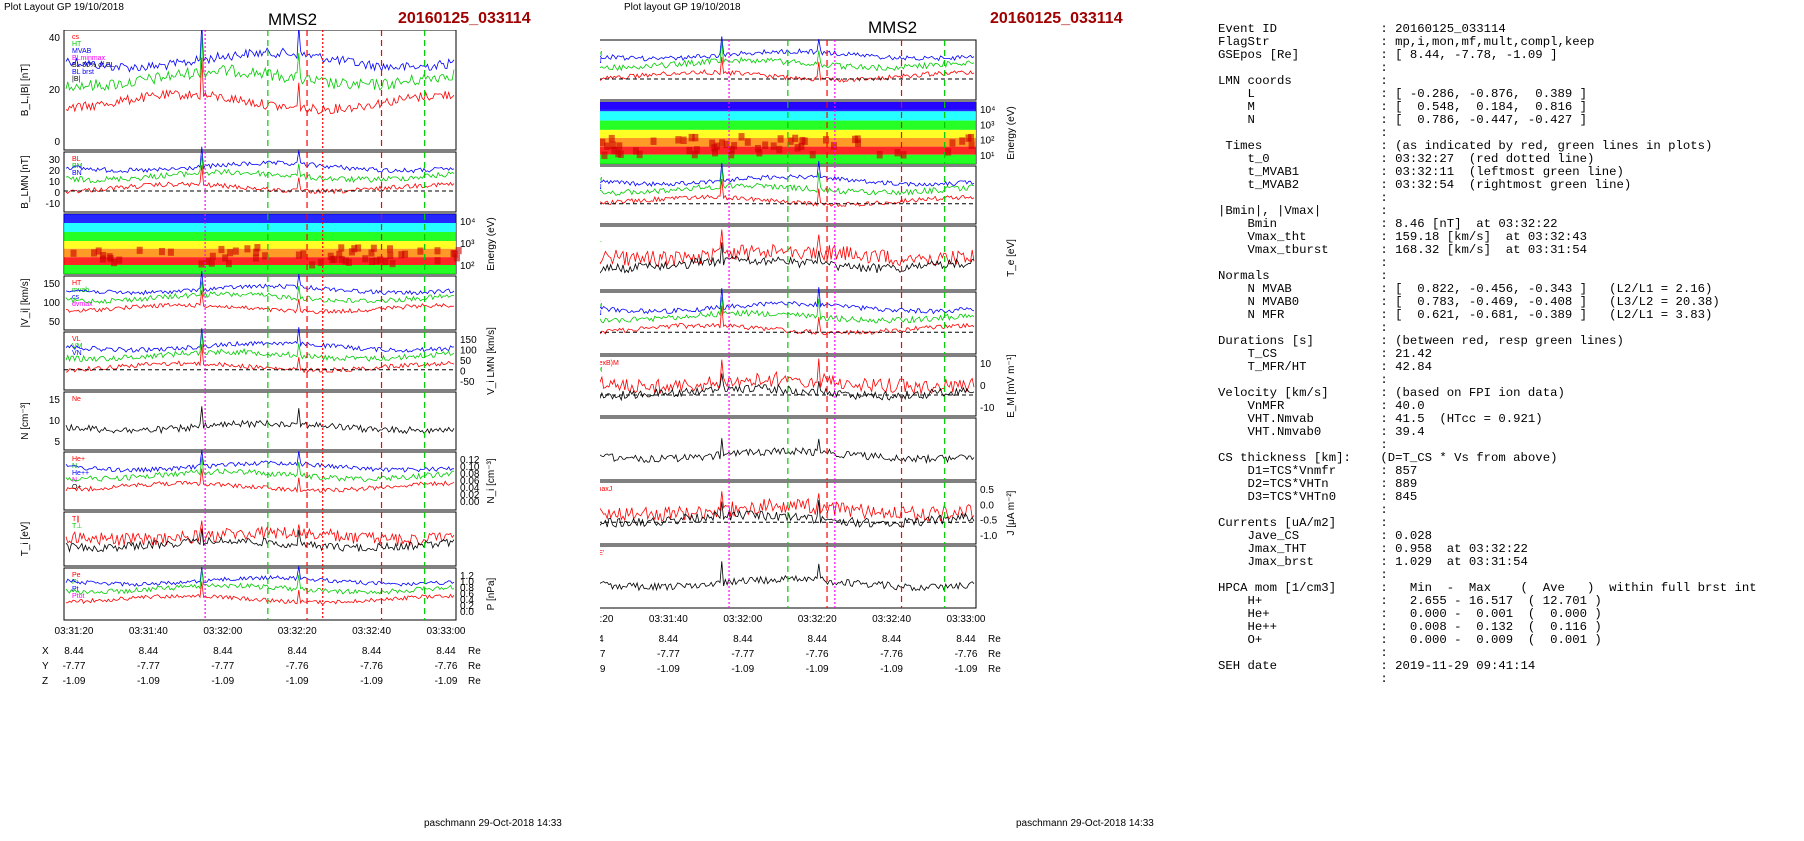  Describe the element at coordinates (601, 180) in the screenshot. I see `legend-entry: VM` at that location.